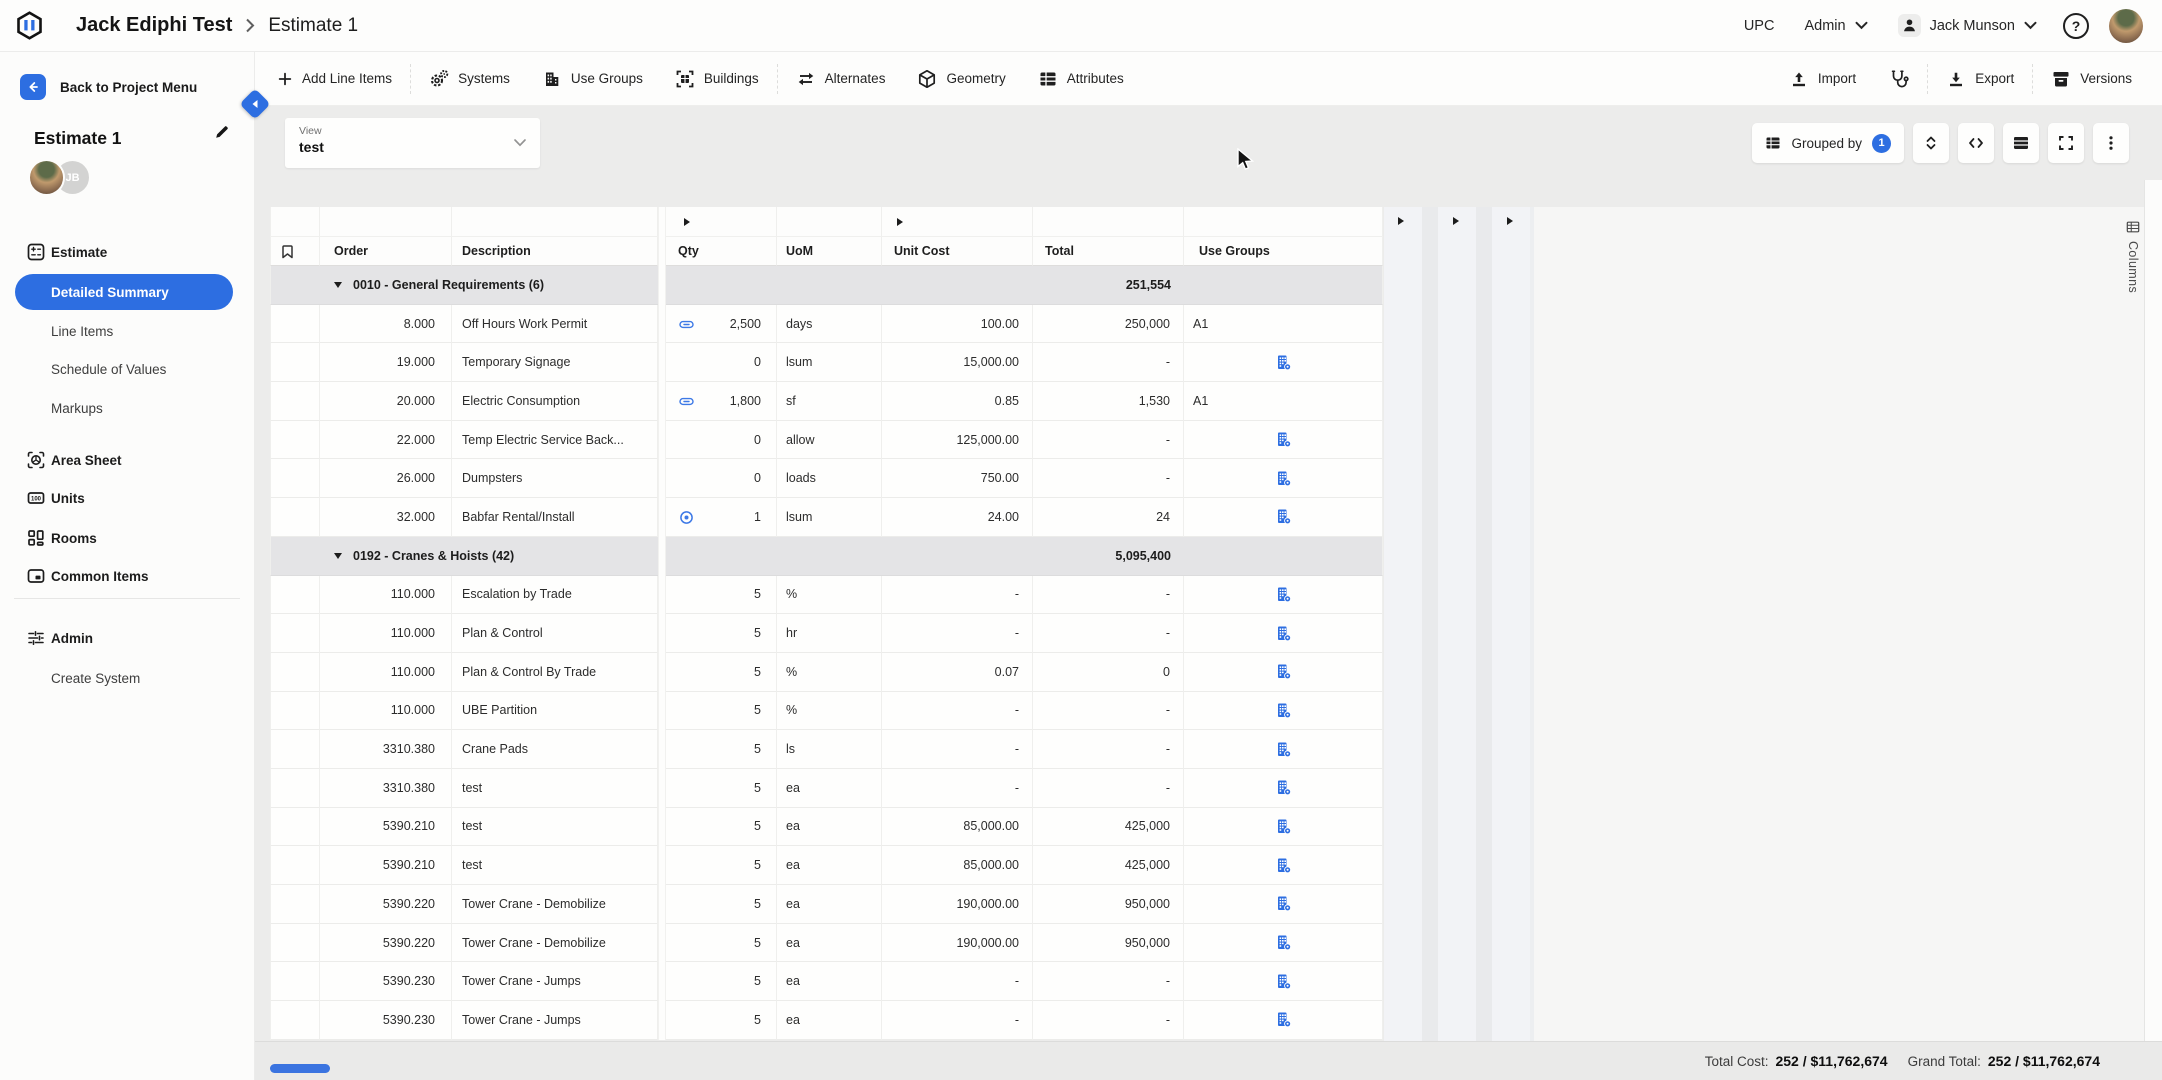  I want to click on versions-button: Versions, so click(2091, 79).